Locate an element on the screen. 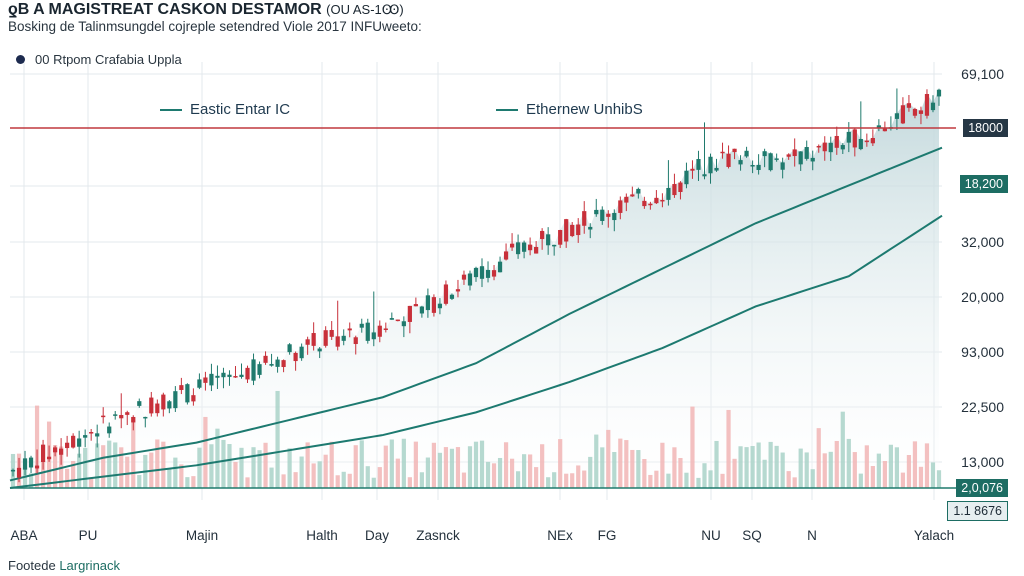  y-tick-label: 13,000 is located at coordinates (982, 462).